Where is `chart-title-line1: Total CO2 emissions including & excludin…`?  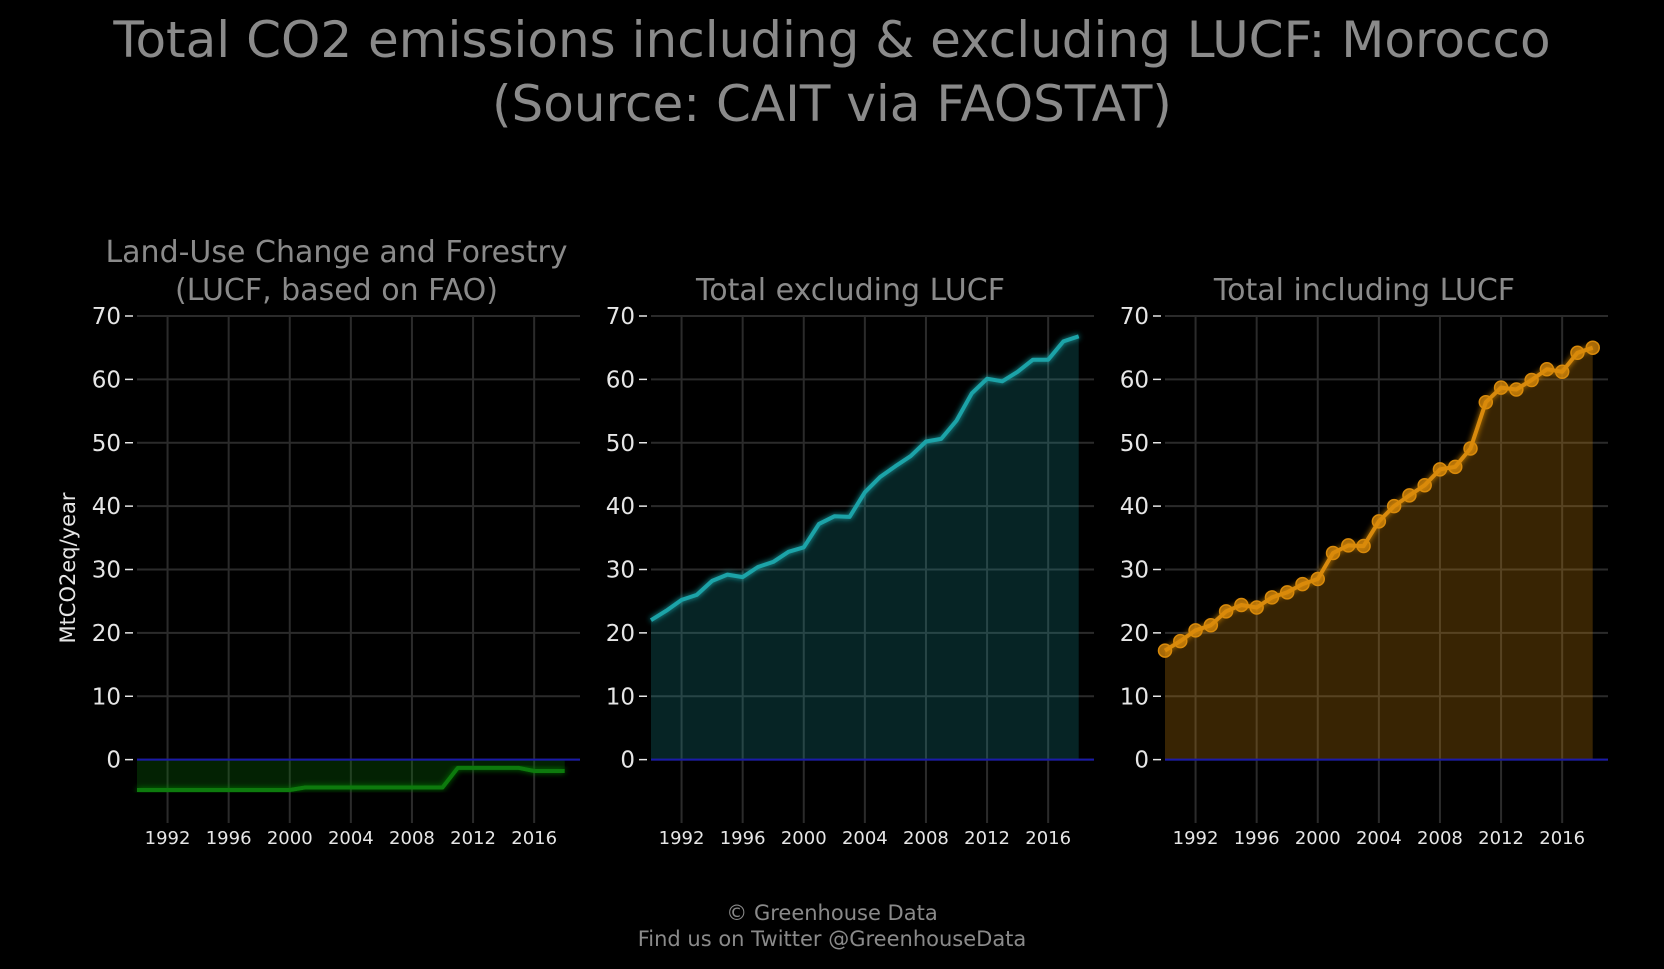 chart-title-line1: Total CO2 emissions including & excludin… is located at coordinates (832, 40).